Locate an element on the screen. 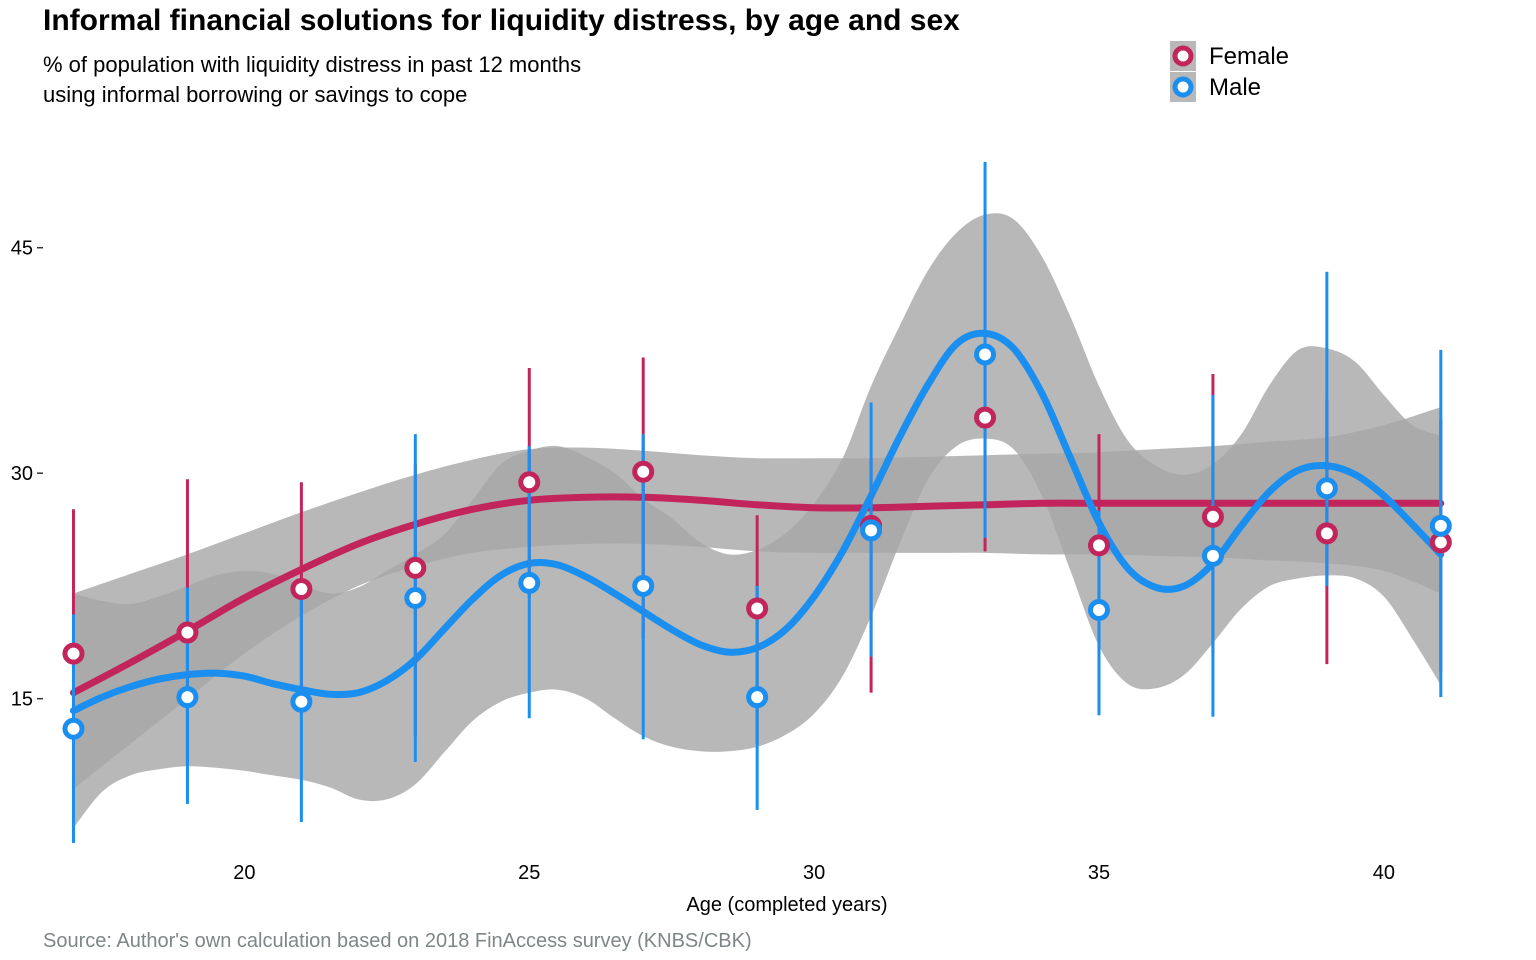  y-tick-label: 45 is located at coordinates (22, 249).